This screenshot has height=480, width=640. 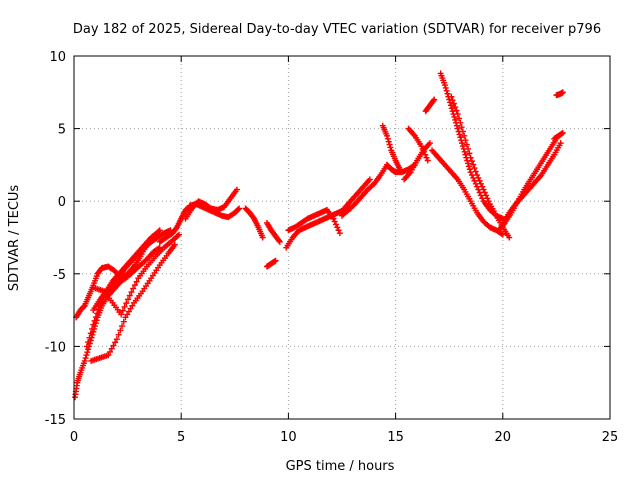 I want to click on y-axis-label: SDTVAR / TECUs, so click(x=14, y=238).